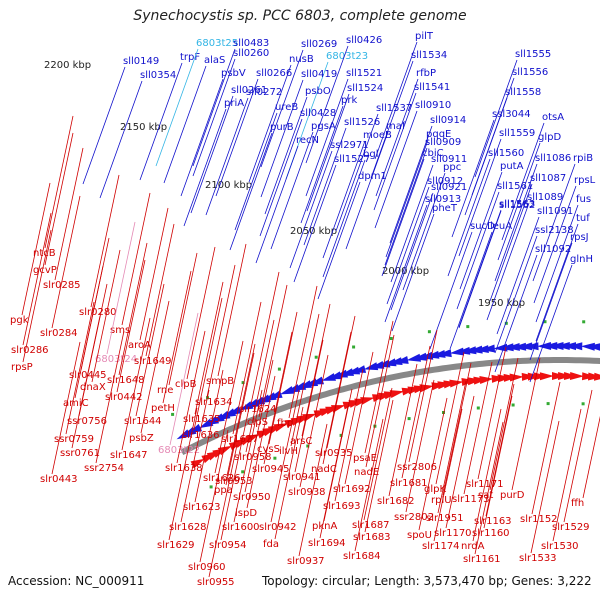  I want to click on reverse-gene-label: slr0442, so click(124, 397).